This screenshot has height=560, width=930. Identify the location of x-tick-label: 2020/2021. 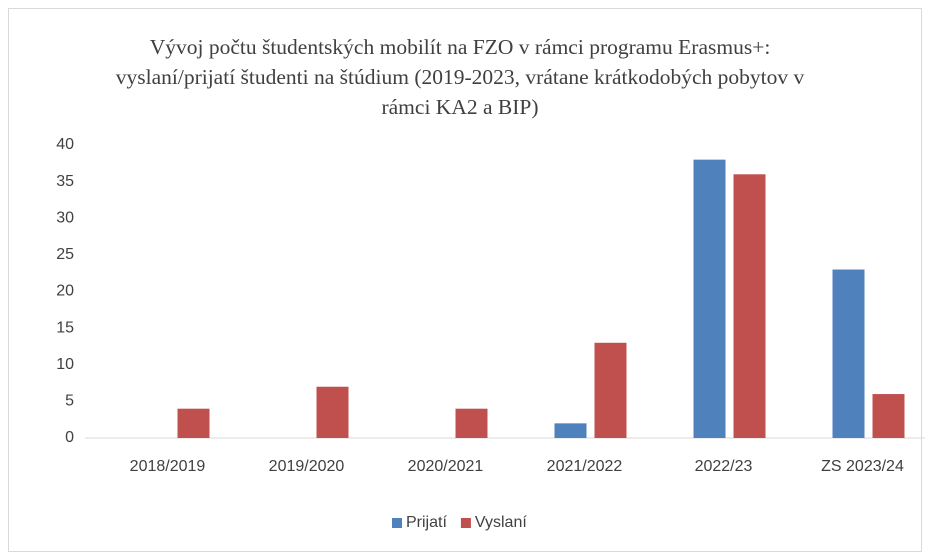
(446, 466).